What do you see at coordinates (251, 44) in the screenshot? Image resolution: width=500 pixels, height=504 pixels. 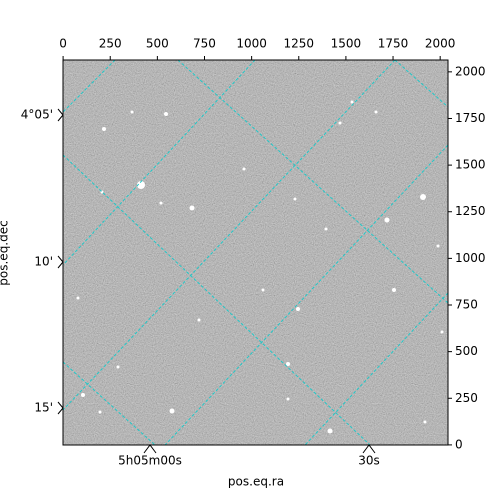 I see `x-tick-label: 1000` at bounding box center [251, 44].